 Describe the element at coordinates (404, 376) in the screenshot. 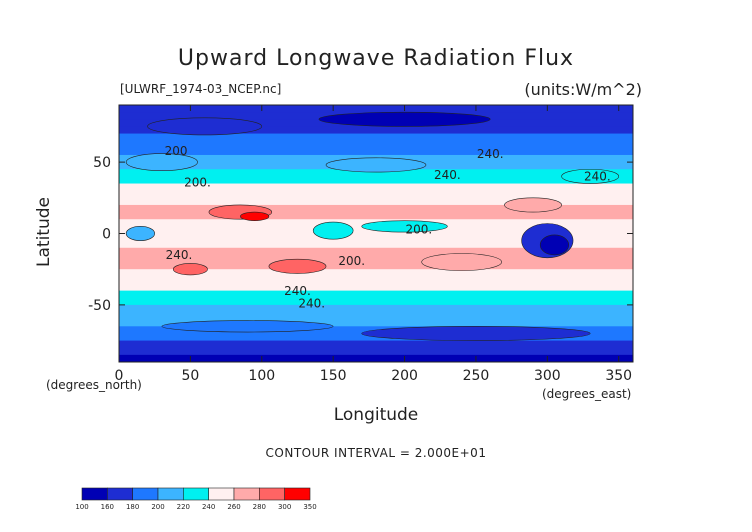

I see `x-tick-label: 200` at that location.